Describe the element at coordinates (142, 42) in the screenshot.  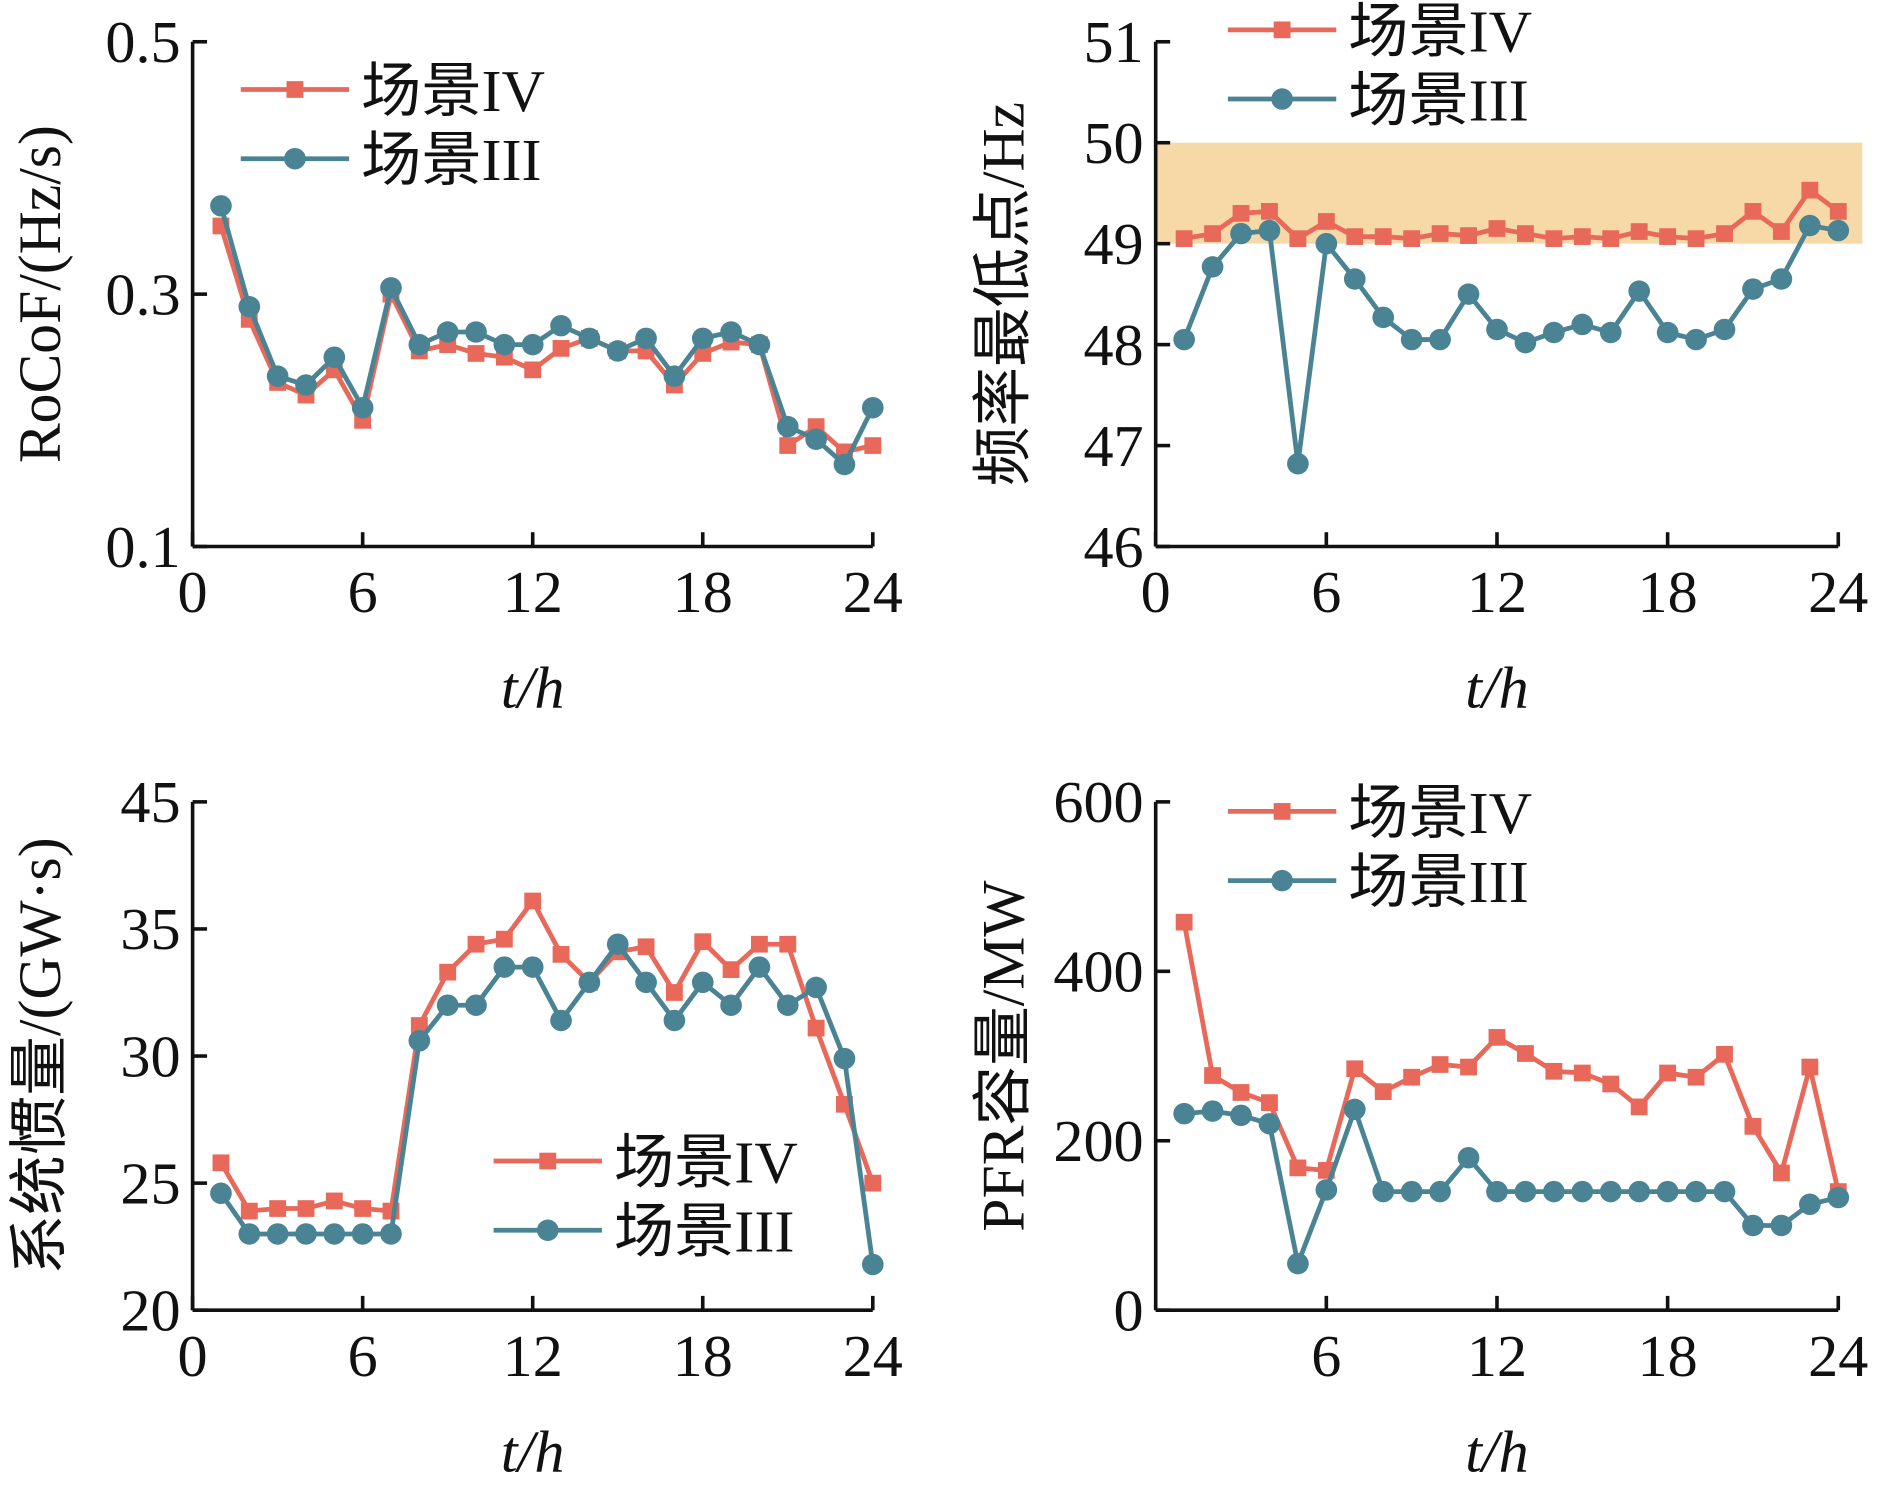
I see `y-tick-label: 0.5` at that location.